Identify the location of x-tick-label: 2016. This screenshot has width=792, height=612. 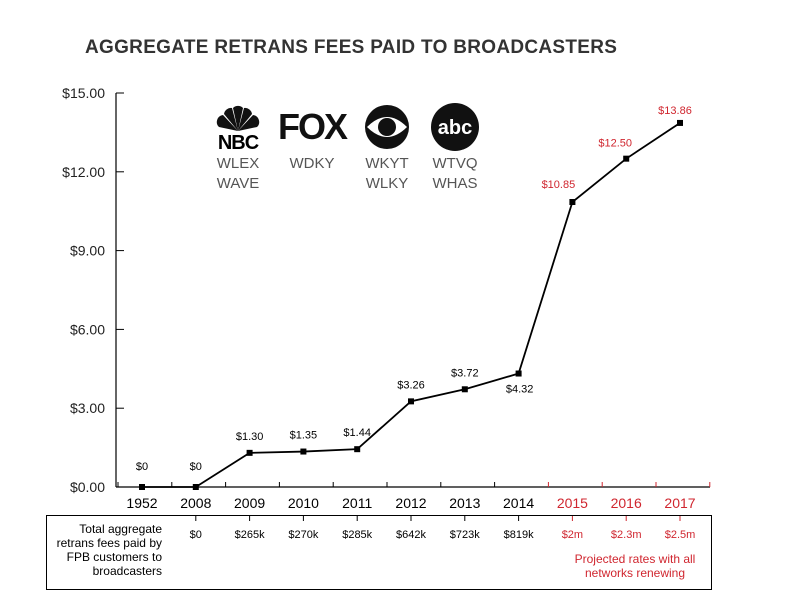
(626, 503).